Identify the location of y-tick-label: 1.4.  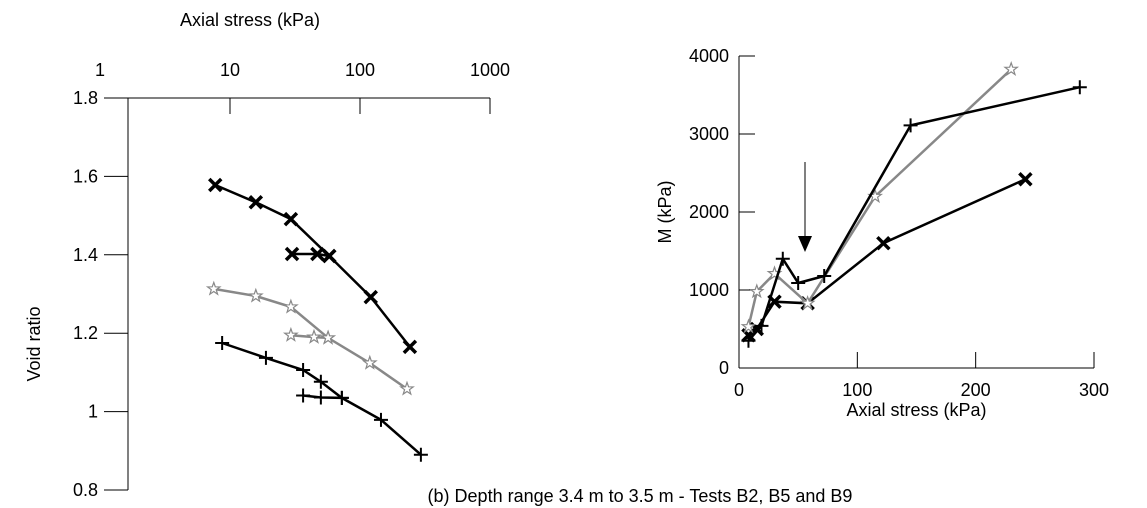
(85, 255).